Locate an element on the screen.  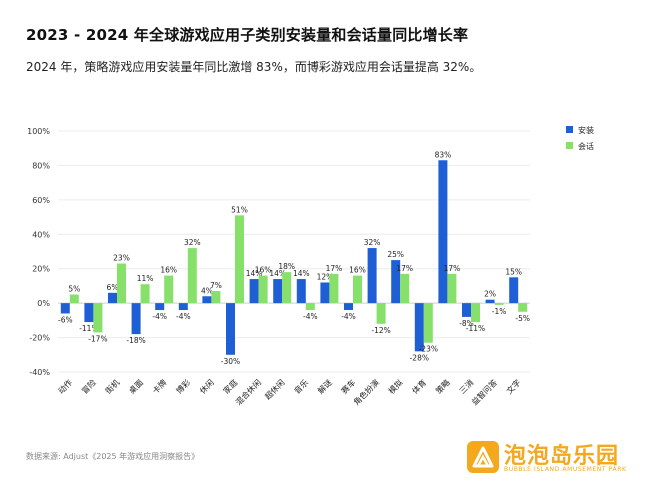
data-label: 4% is located at coordinates (207, 290).